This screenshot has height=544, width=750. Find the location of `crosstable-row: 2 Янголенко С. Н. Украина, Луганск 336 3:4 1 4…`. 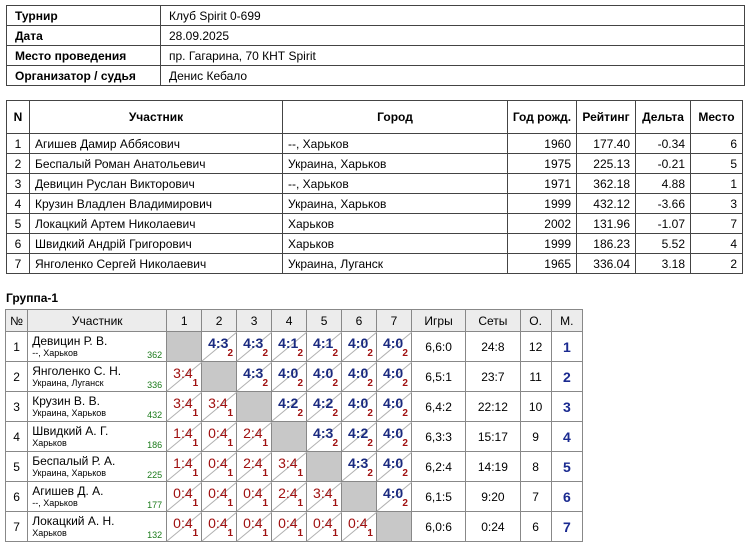

crosstable-row: 2 Янголенко С. Н. Украина, Луганск 336 3:4 1 4… is located at coordinates (294, 376).